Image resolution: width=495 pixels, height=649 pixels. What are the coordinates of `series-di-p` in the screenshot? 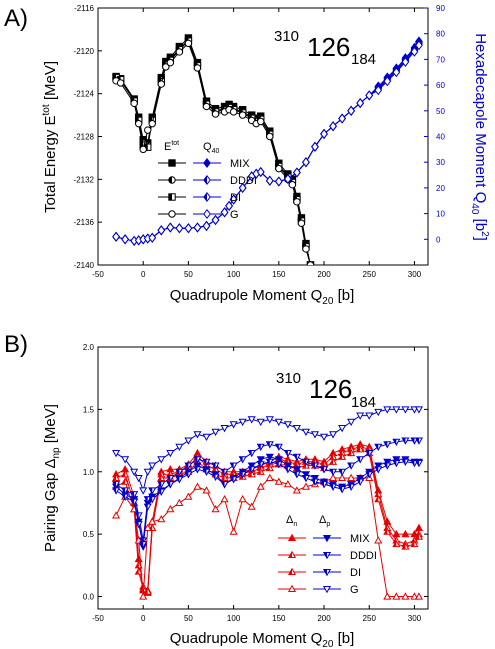 It's located at (268, 503).